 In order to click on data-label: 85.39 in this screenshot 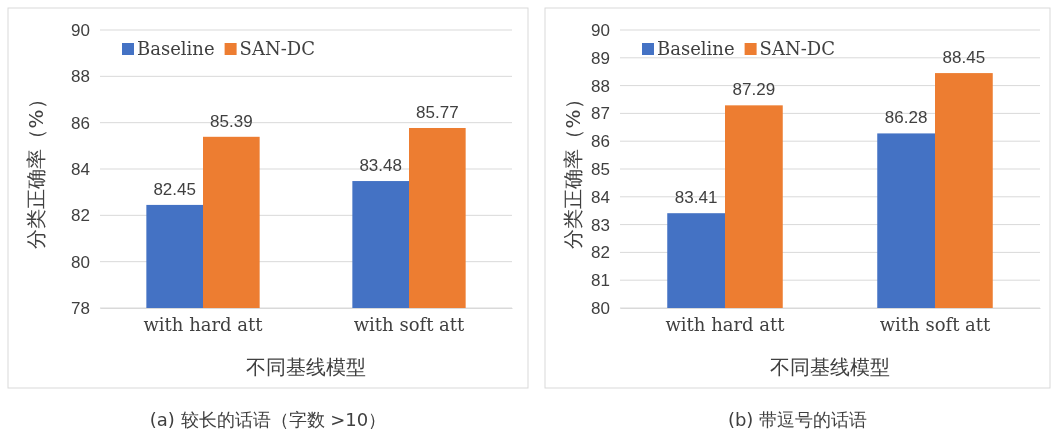, I will do `click(231, 121)`.